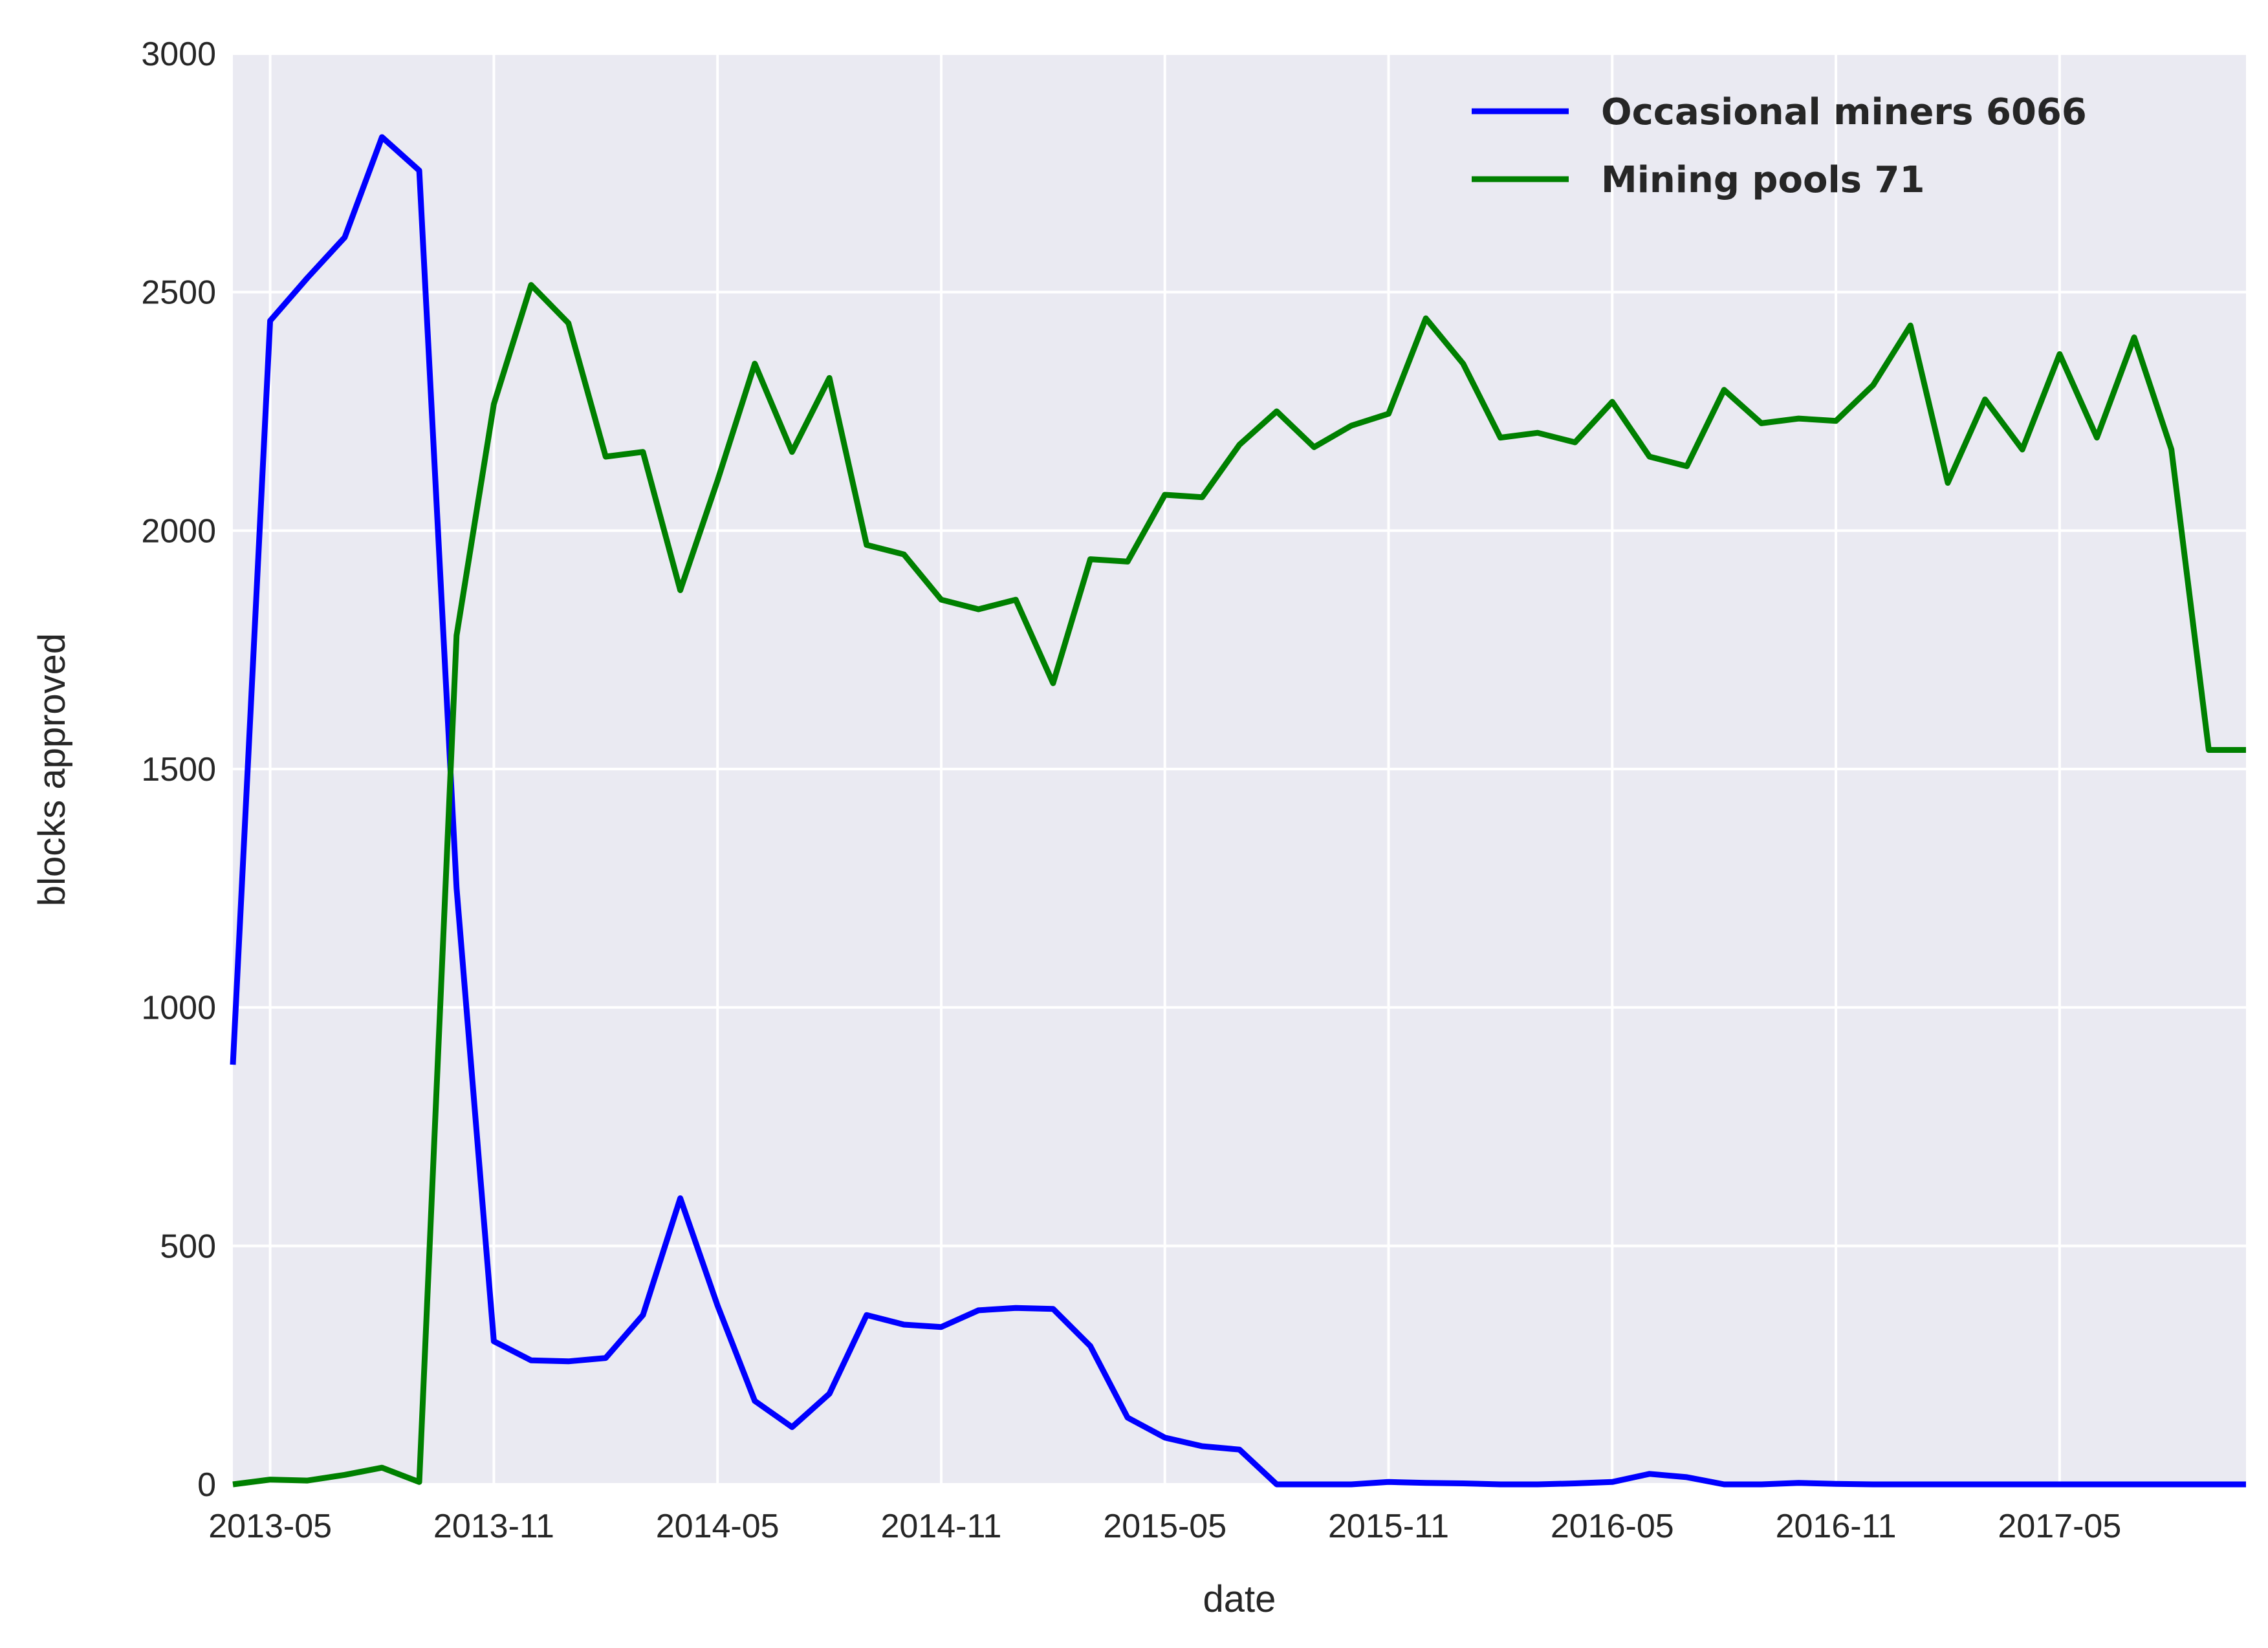 The image size is (2268, 1648). I want to click on y-tick-label: 3000, so click(179, 55).